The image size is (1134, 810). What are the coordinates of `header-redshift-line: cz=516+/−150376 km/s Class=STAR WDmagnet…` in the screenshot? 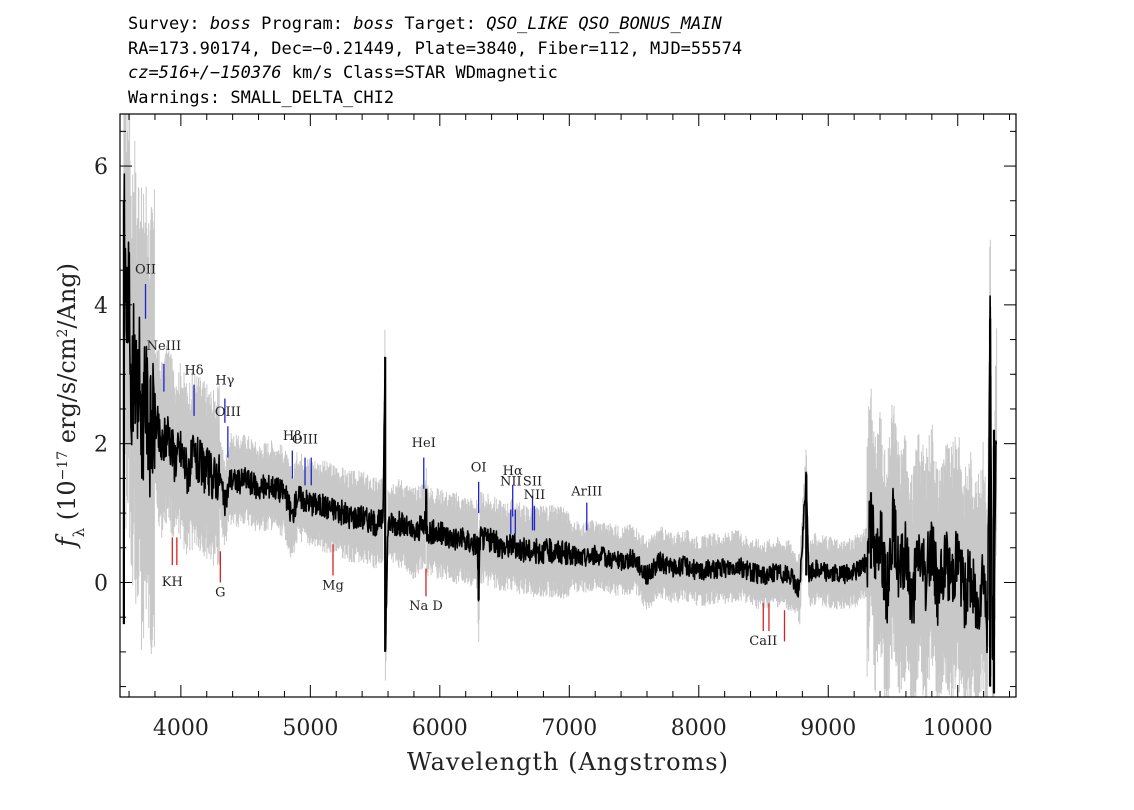 It's located at (435, 73).